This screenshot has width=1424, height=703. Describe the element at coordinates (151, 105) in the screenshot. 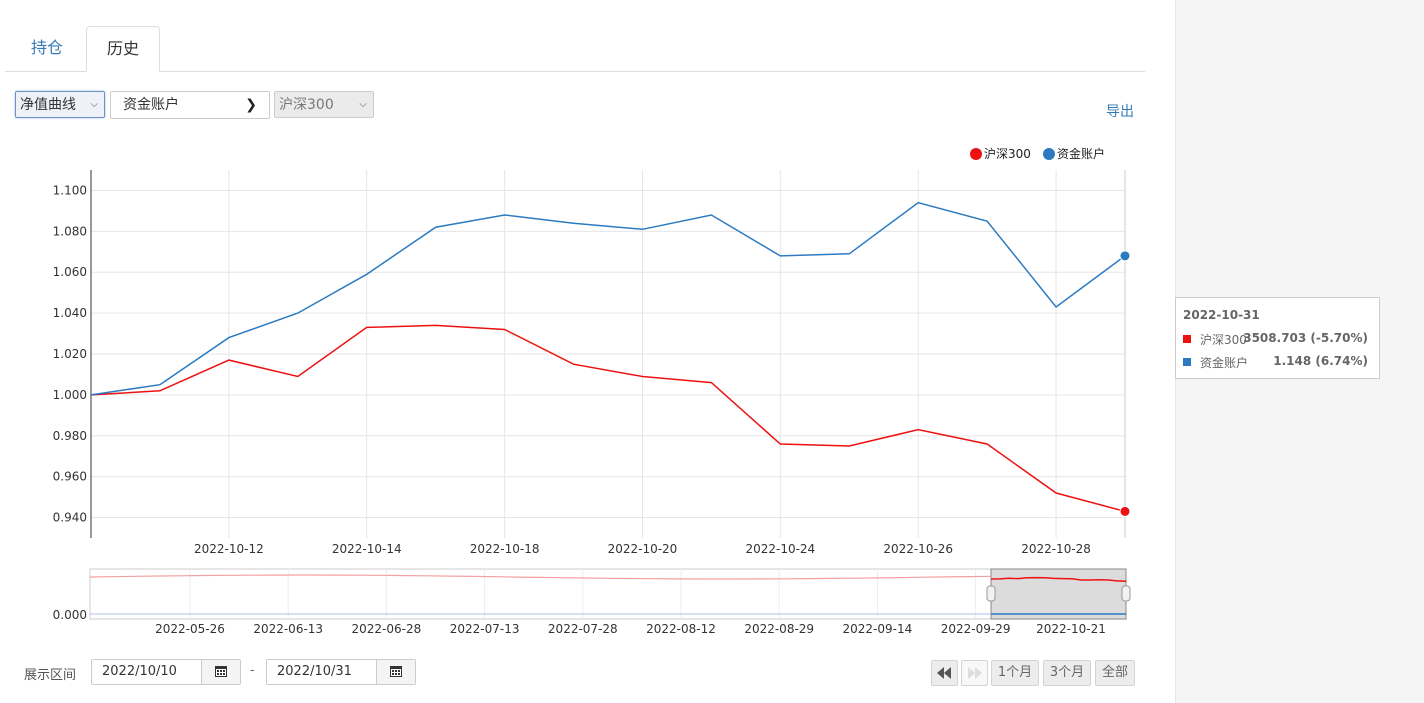

I see `account-value: 资金账户` at that location.